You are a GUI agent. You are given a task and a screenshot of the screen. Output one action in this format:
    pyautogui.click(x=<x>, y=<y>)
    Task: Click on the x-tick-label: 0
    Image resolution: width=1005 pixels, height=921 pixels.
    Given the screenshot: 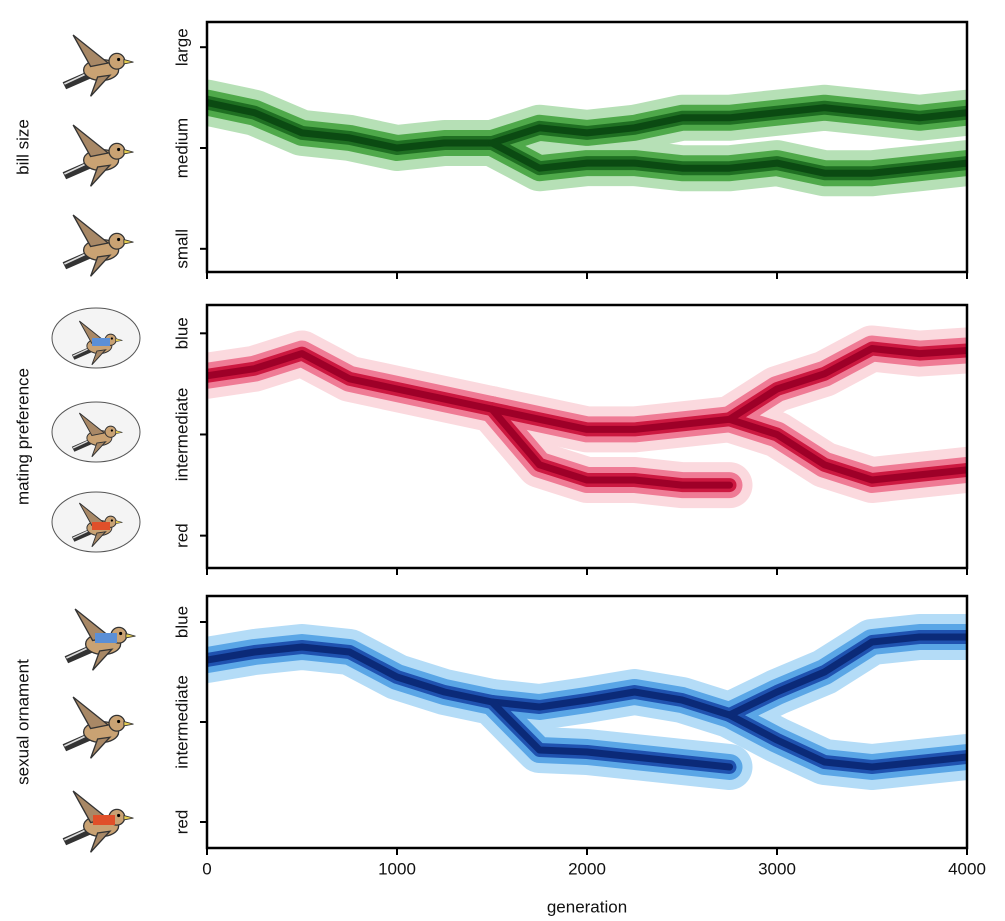 What is the action you would take?
    pyautogui.click(x=206, y=868)
    